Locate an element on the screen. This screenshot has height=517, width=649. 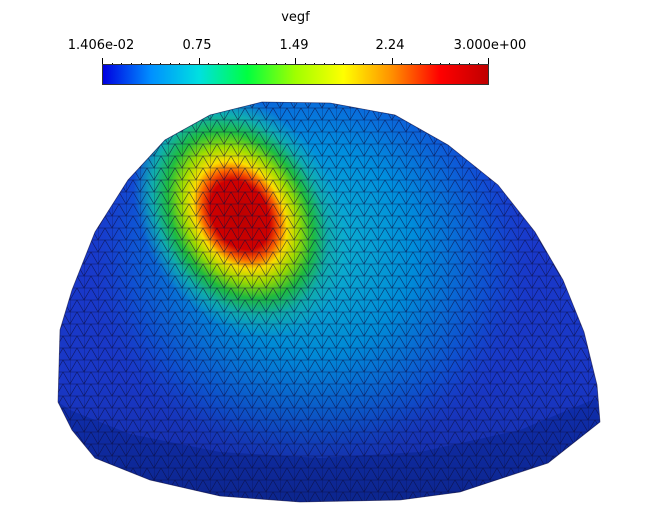
scalar-bar-title: vegf is located at coordinates (295, 17).